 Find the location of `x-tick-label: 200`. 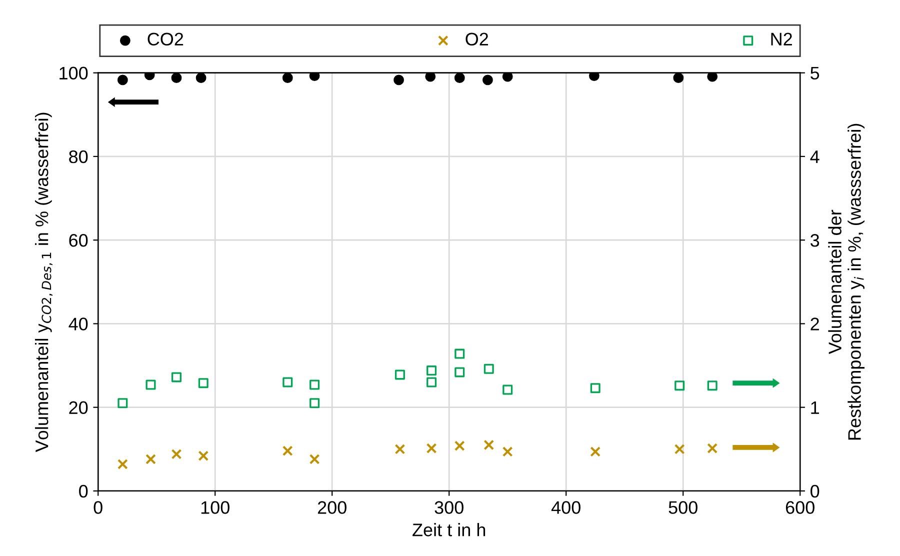

x-tick-label: 200 is located at coordinates (332, 507).